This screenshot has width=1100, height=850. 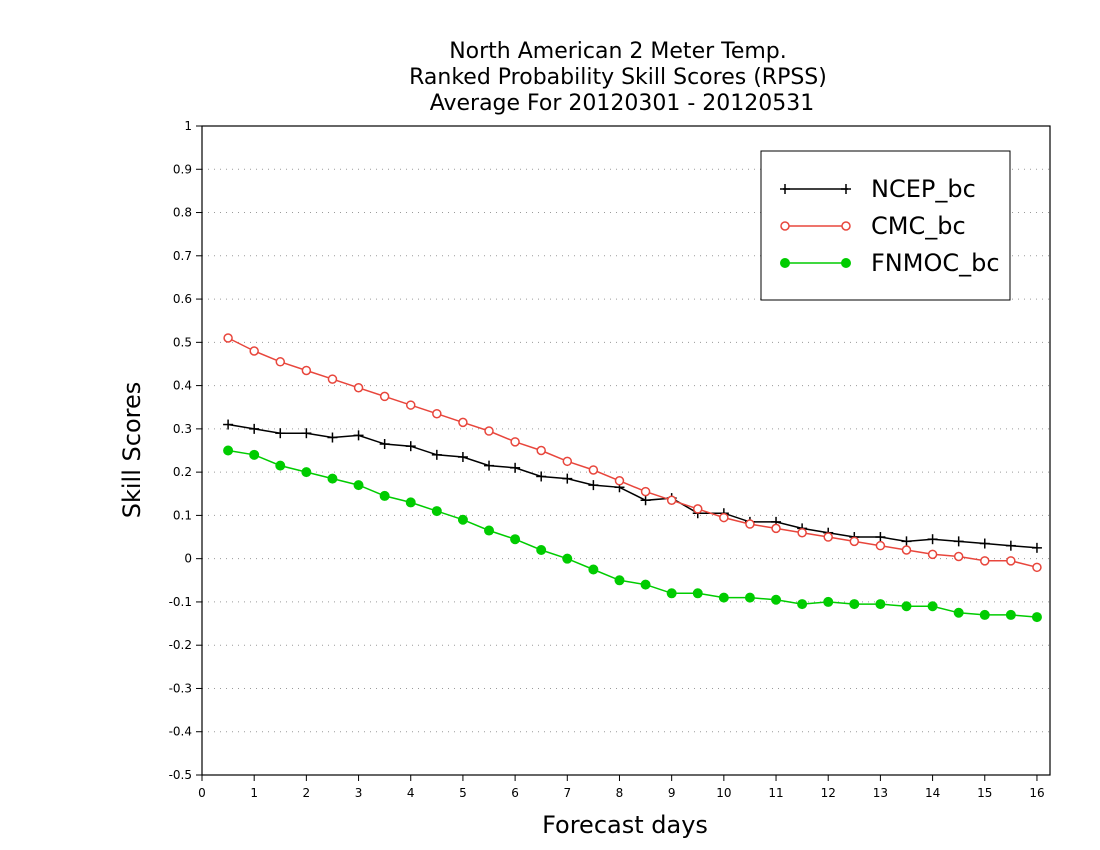 What do you see at coordinates (625, 825) in the screenshot?
I see `x-axis-label: Forecast days` at bounding box center [625, 825].